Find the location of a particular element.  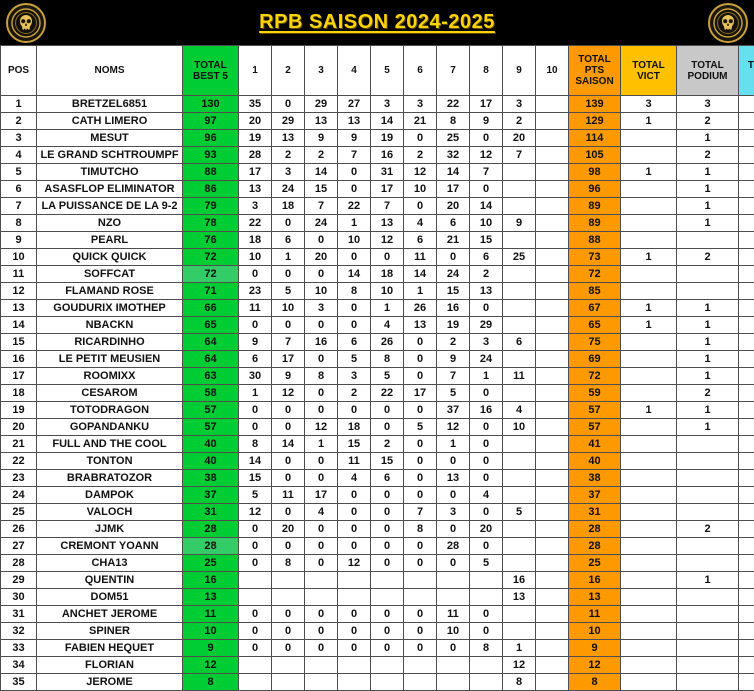

cell-position: 17 is located at coordinates (19, 376).